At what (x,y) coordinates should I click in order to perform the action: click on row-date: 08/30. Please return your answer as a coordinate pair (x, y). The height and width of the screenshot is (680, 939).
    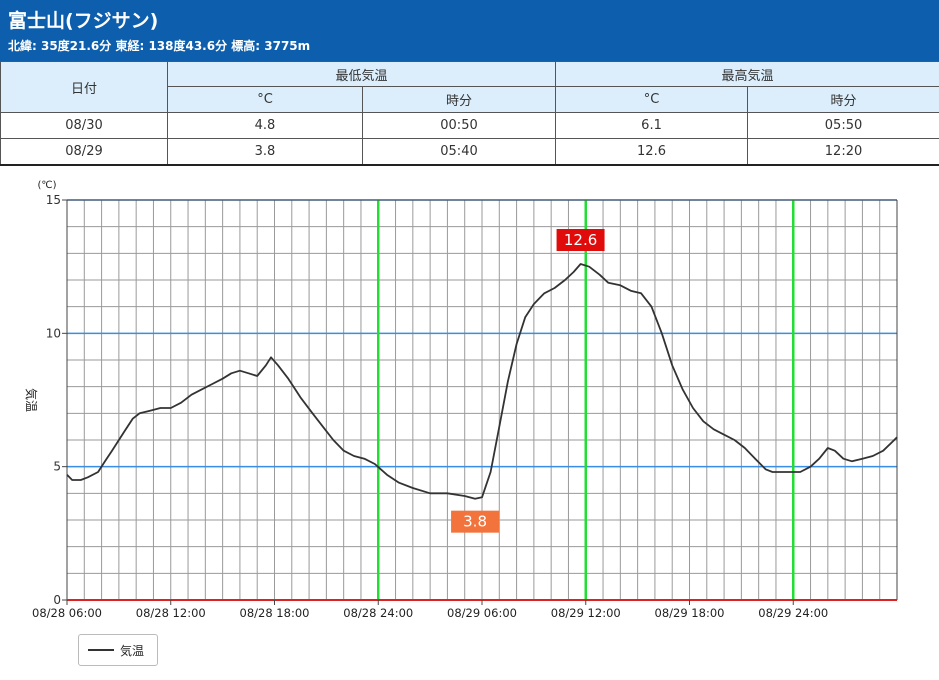
    Looking at the image, I should click on (84, 125).